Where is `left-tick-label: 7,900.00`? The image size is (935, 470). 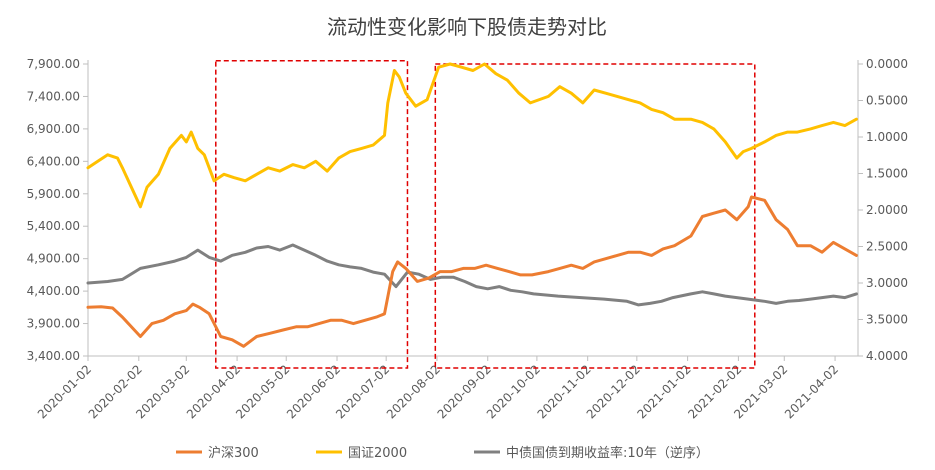
left-tick-label: 7,900.00 is located at coordinates (53, 64).